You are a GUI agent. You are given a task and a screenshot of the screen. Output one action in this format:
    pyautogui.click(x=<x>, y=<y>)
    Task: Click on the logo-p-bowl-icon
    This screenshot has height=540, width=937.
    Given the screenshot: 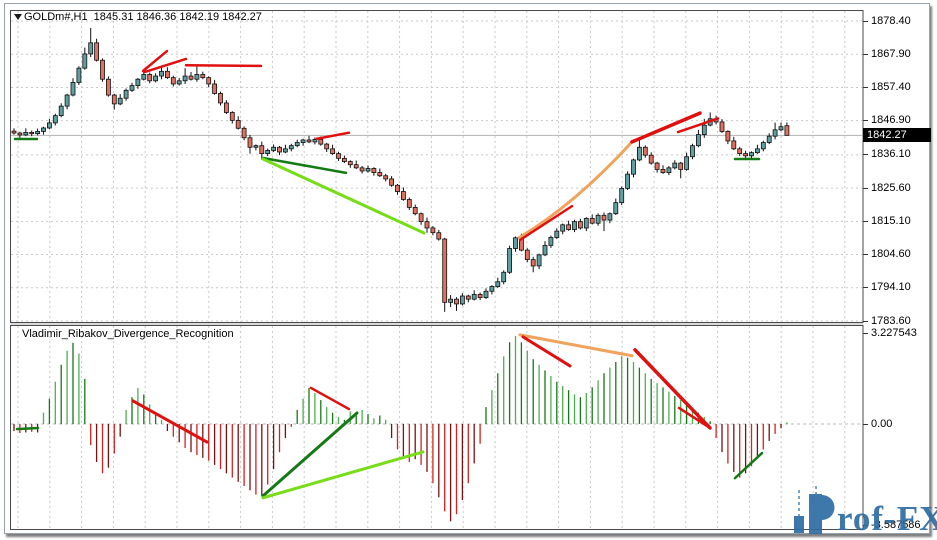 What is the action you would take?
    pyautogui.click(x=828, y=507)
    